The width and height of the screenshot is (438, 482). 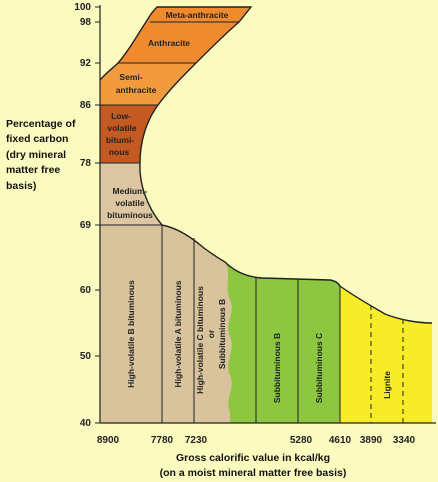 I want to click on label-medium-volatile-2: volatile, so click(x=130, y=203).